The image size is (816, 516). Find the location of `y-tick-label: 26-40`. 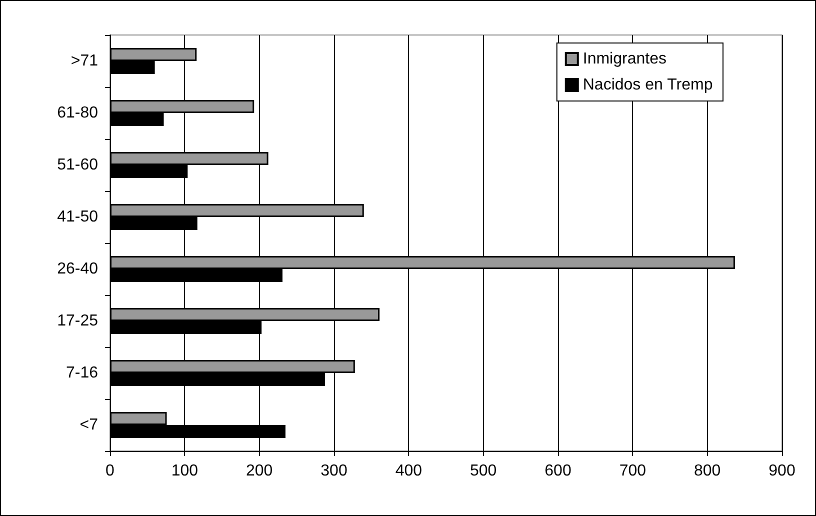

y-tick-label: 26-40 is located at coordinates (77, 269).